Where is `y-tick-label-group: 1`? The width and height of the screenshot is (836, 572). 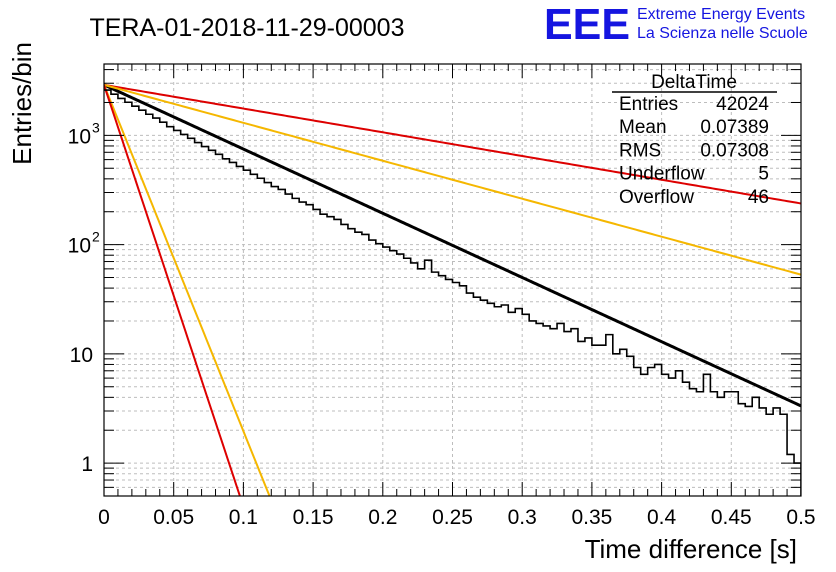 y-tick-label-group: 1 is located at coordinates (87, 464).